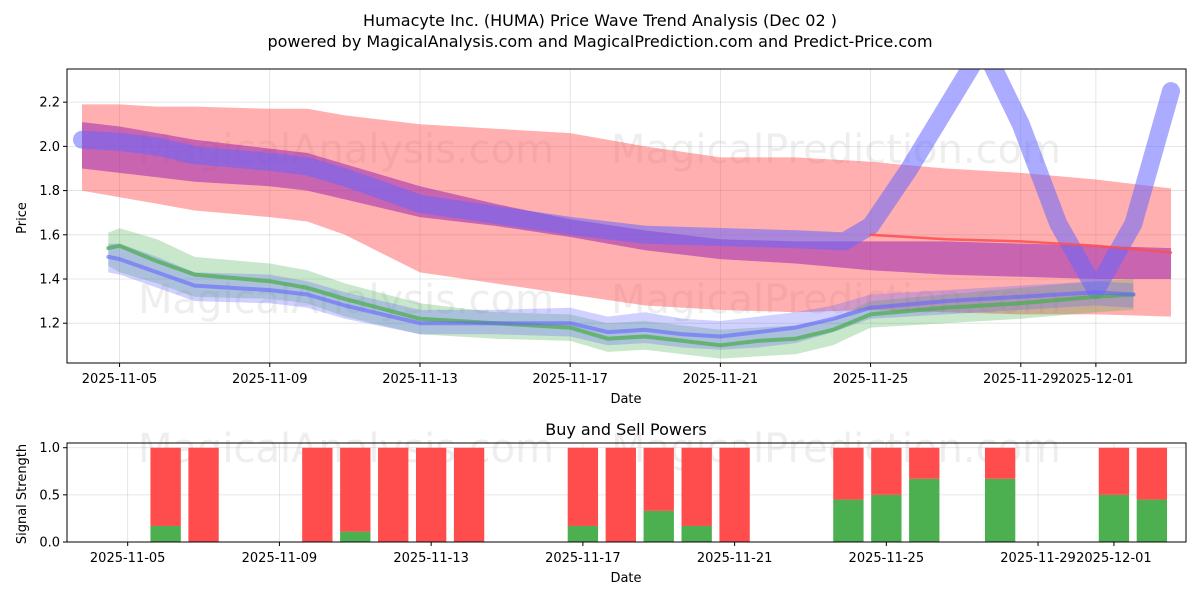 The width and height of the screenshot is (1200, 600). Describe the element at coordinates (836, 150) in the screenshot. I see `watermark-prediction-top: MagicalPrediction.com` at that location.